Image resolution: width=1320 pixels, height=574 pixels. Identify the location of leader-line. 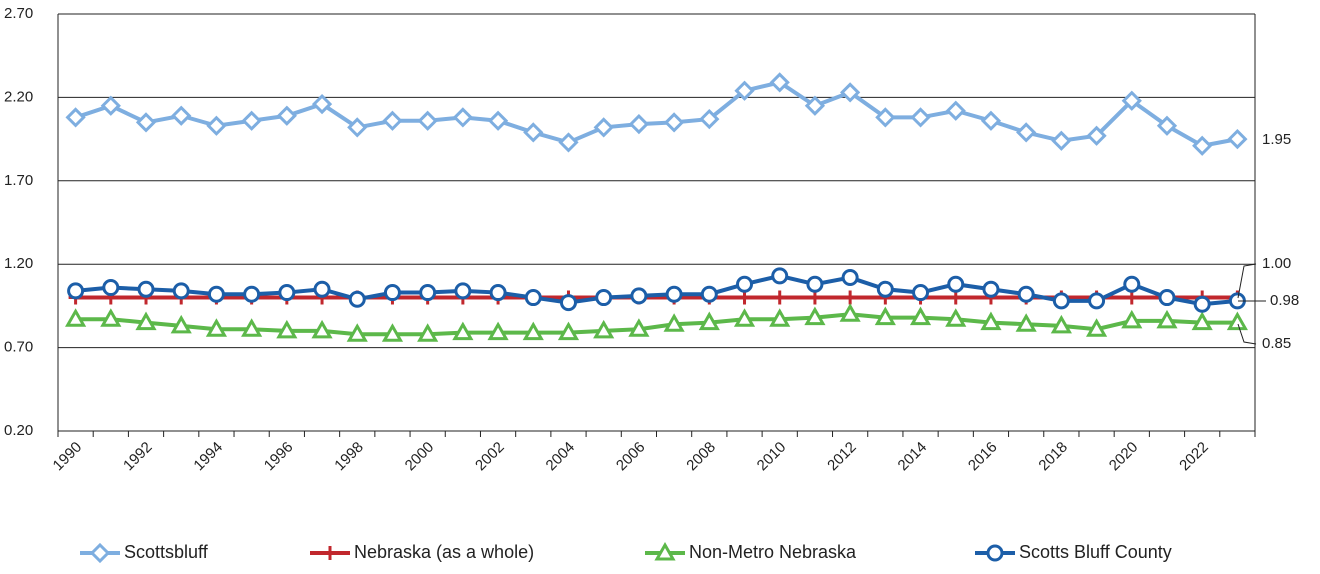
(1247, 281).